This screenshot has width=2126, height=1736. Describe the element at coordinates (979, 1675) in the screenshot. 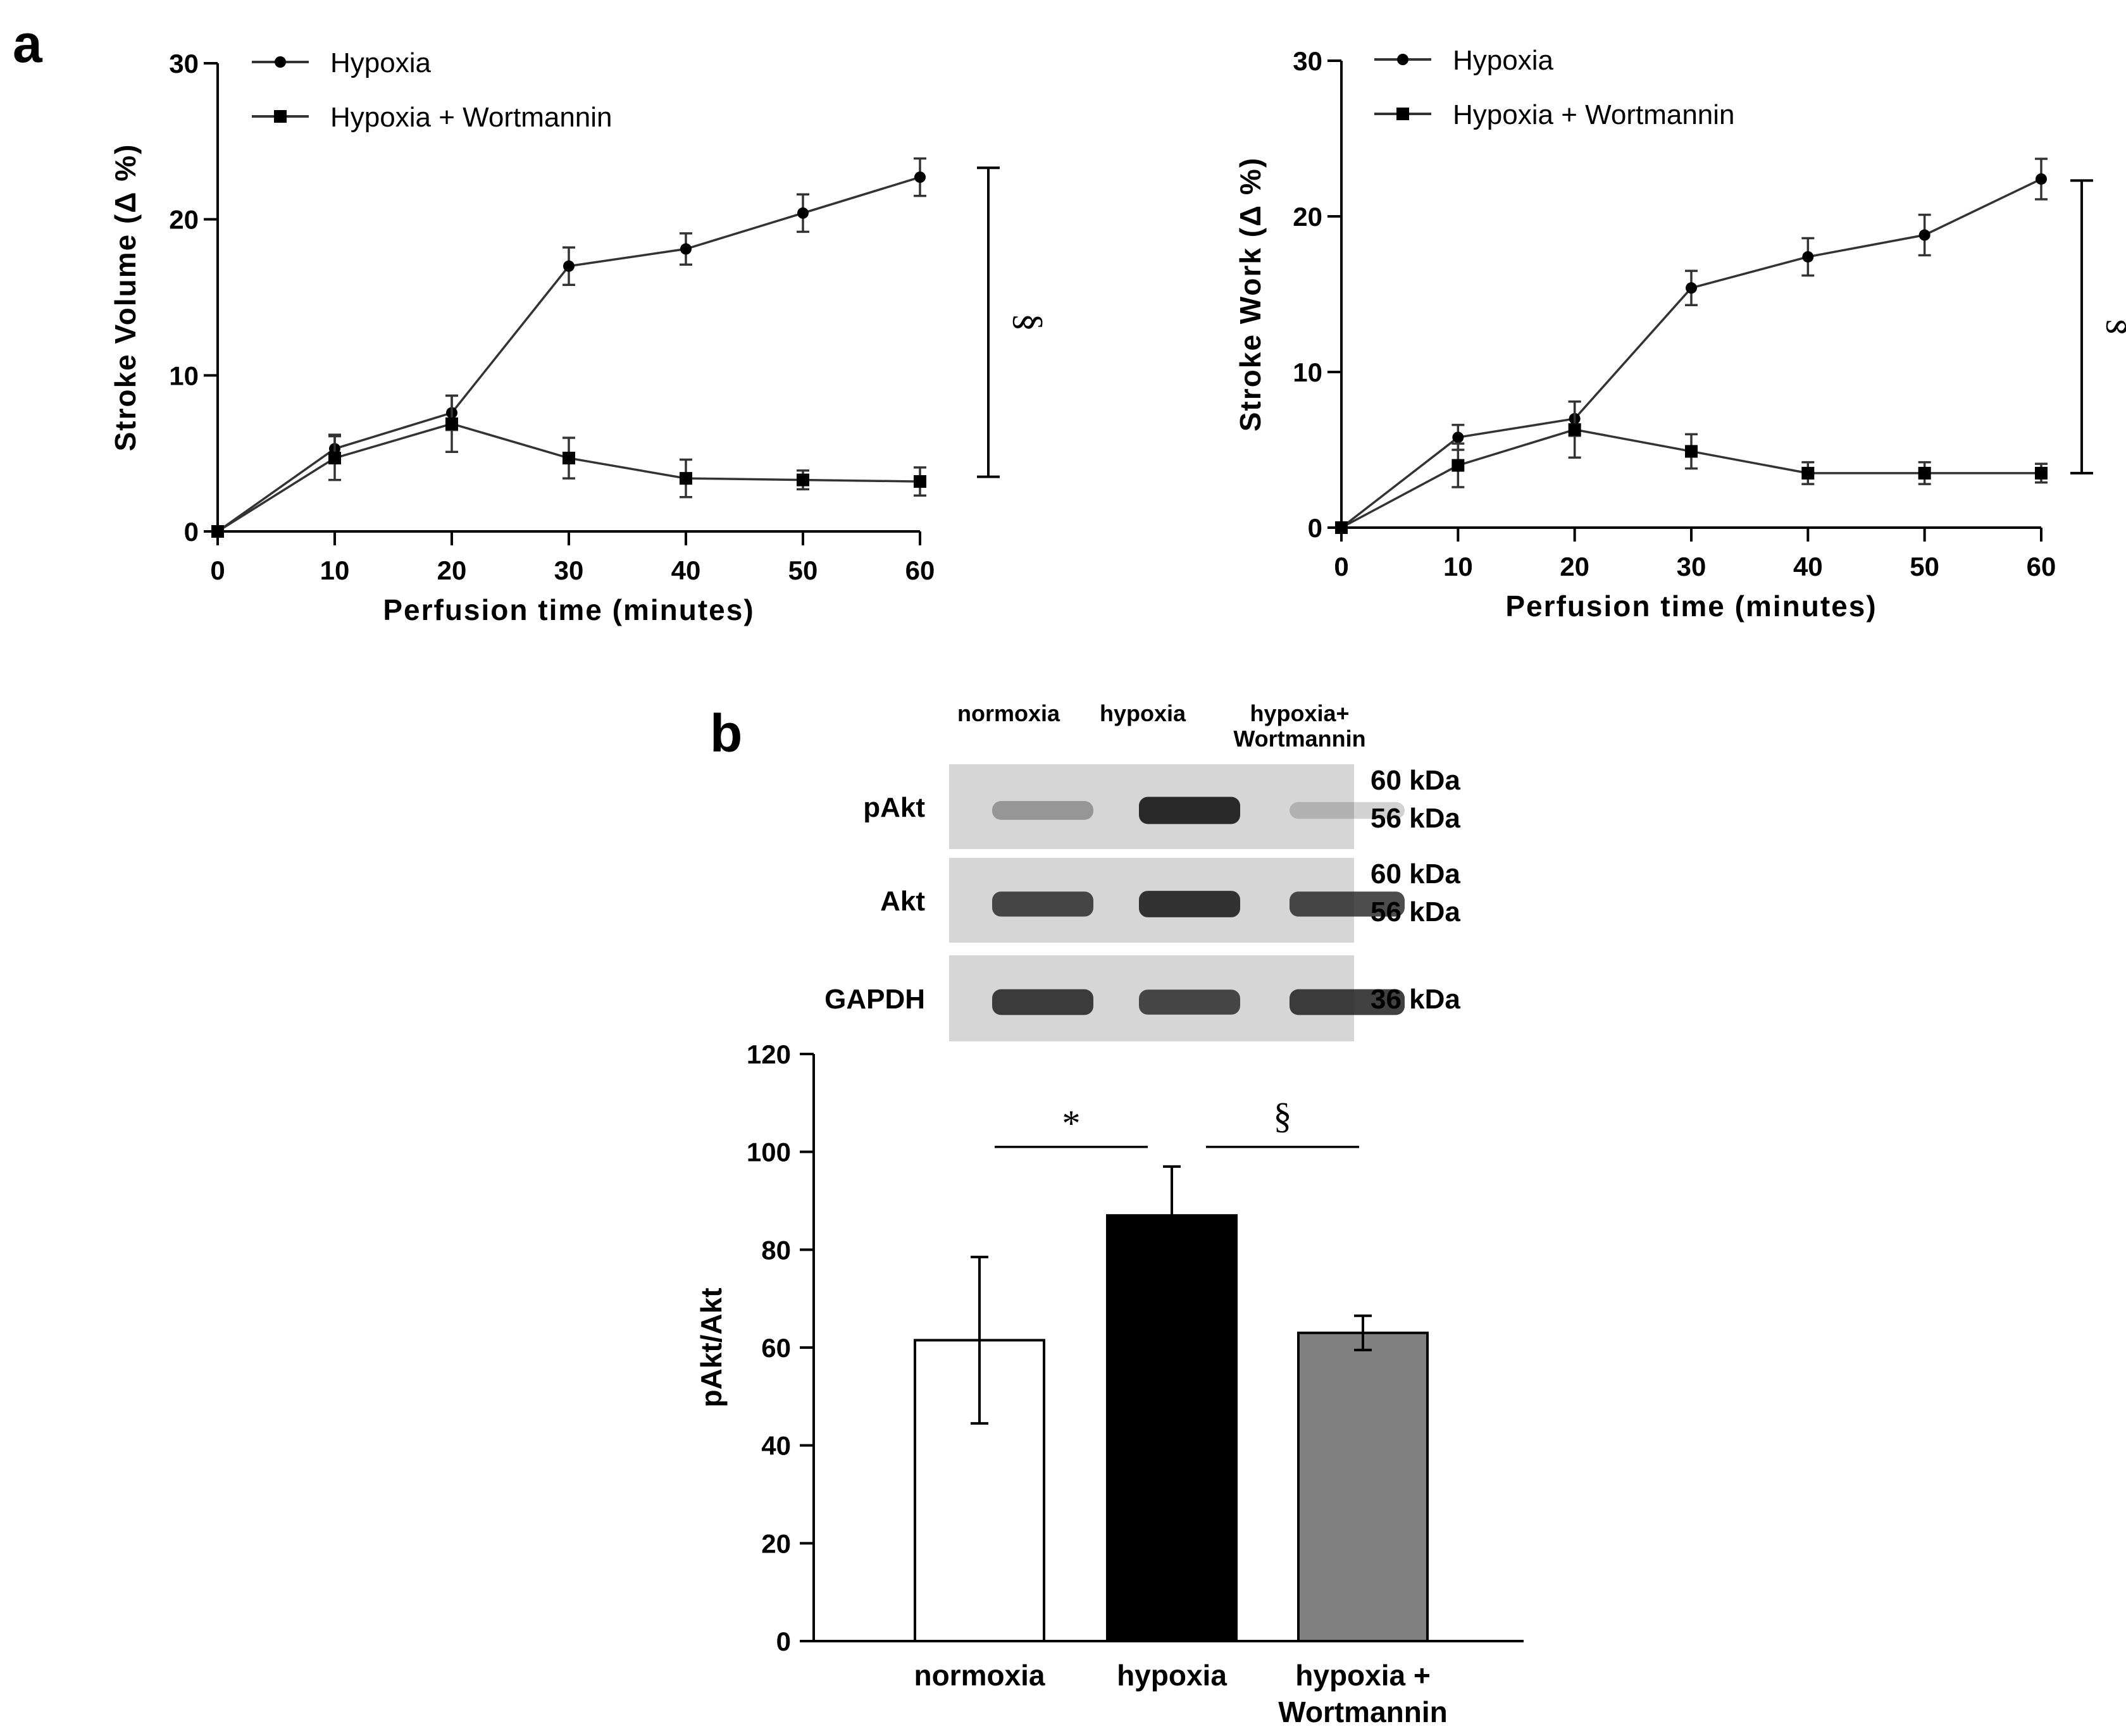

I see `x-category-label: normoxia` at that location.